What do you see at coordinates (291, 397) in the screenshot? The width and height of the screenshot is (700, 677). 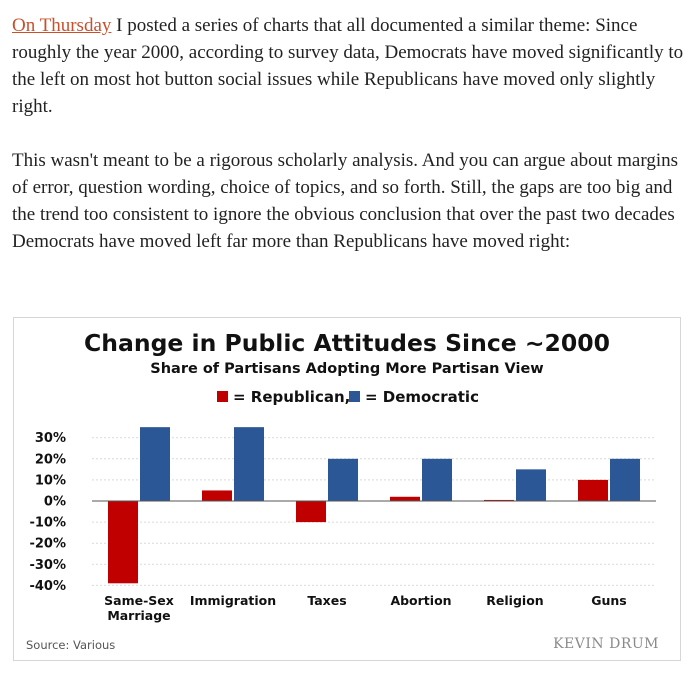 I see `legend-label-republican: = Republican,` at bounding box center [291, 397].